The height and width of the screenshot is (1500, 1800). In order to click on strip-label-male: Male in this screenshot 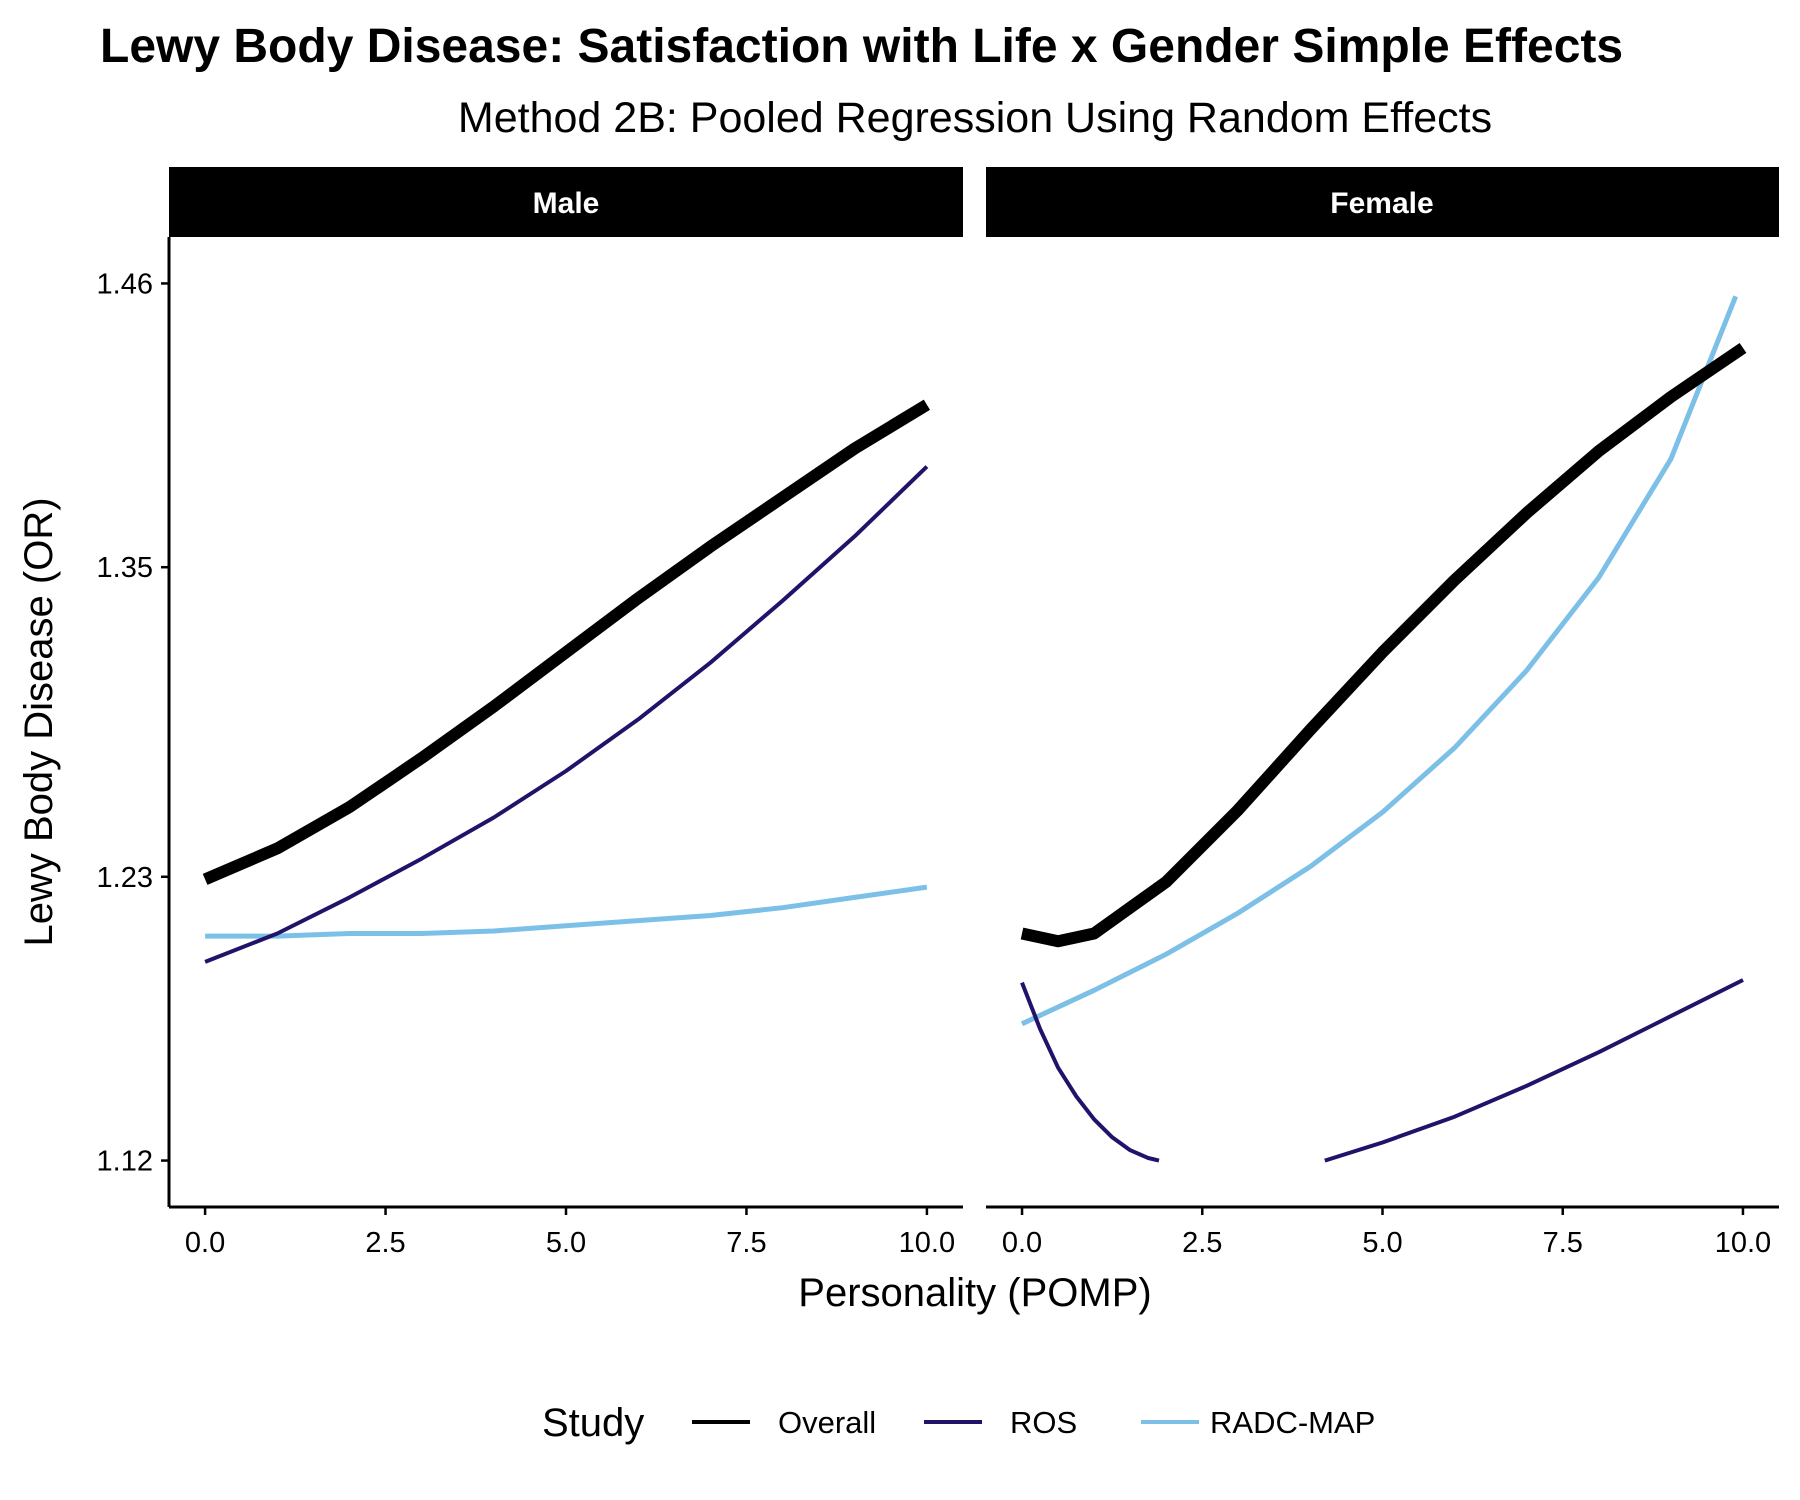, I will do `click(566, 203)`.